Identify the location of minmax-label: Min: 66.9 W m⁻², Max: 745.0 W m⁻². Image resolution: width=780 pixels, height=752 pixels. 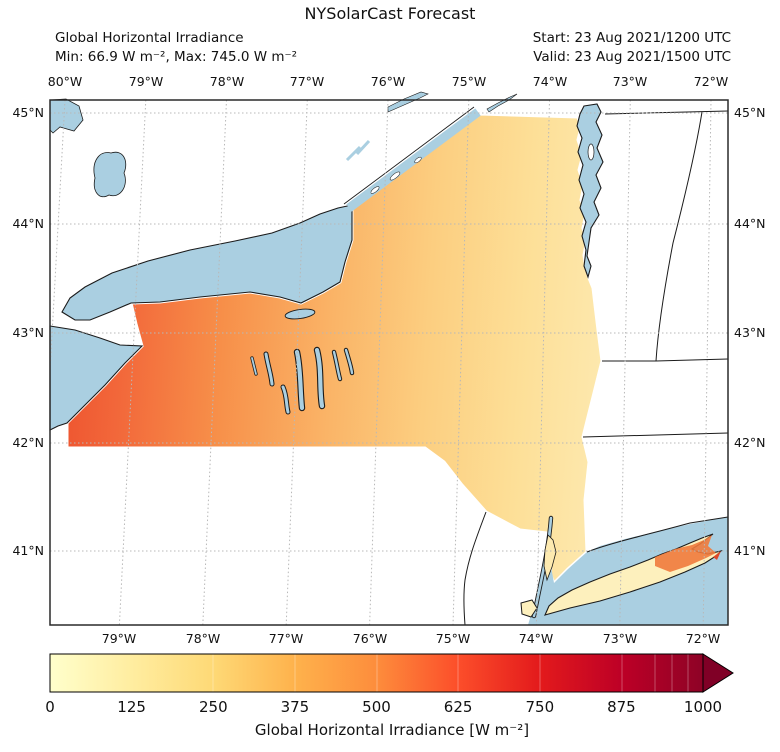
(176, 57).